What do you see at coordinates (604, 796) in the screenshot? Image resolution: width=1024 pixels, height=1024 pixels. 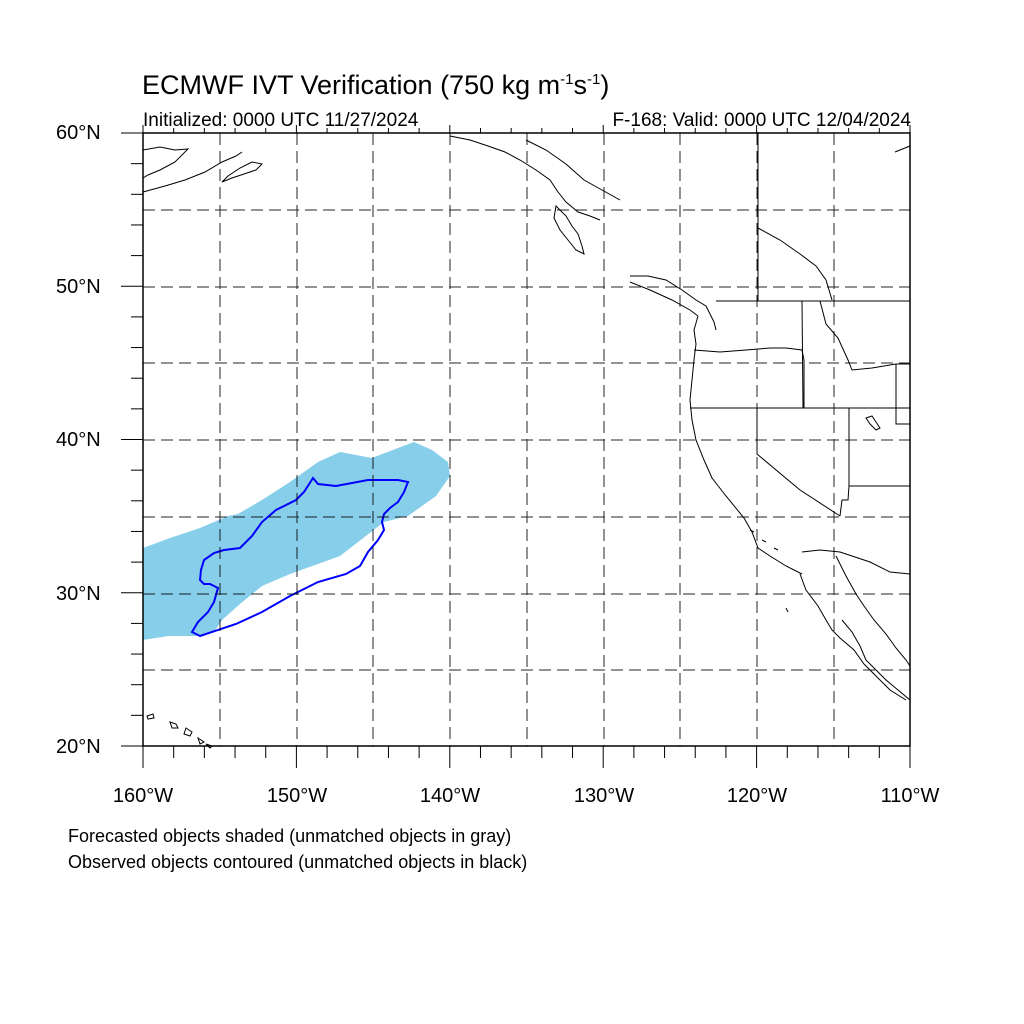 I see `lon-label-130w: 130°W` at bounding box center [604, 796].